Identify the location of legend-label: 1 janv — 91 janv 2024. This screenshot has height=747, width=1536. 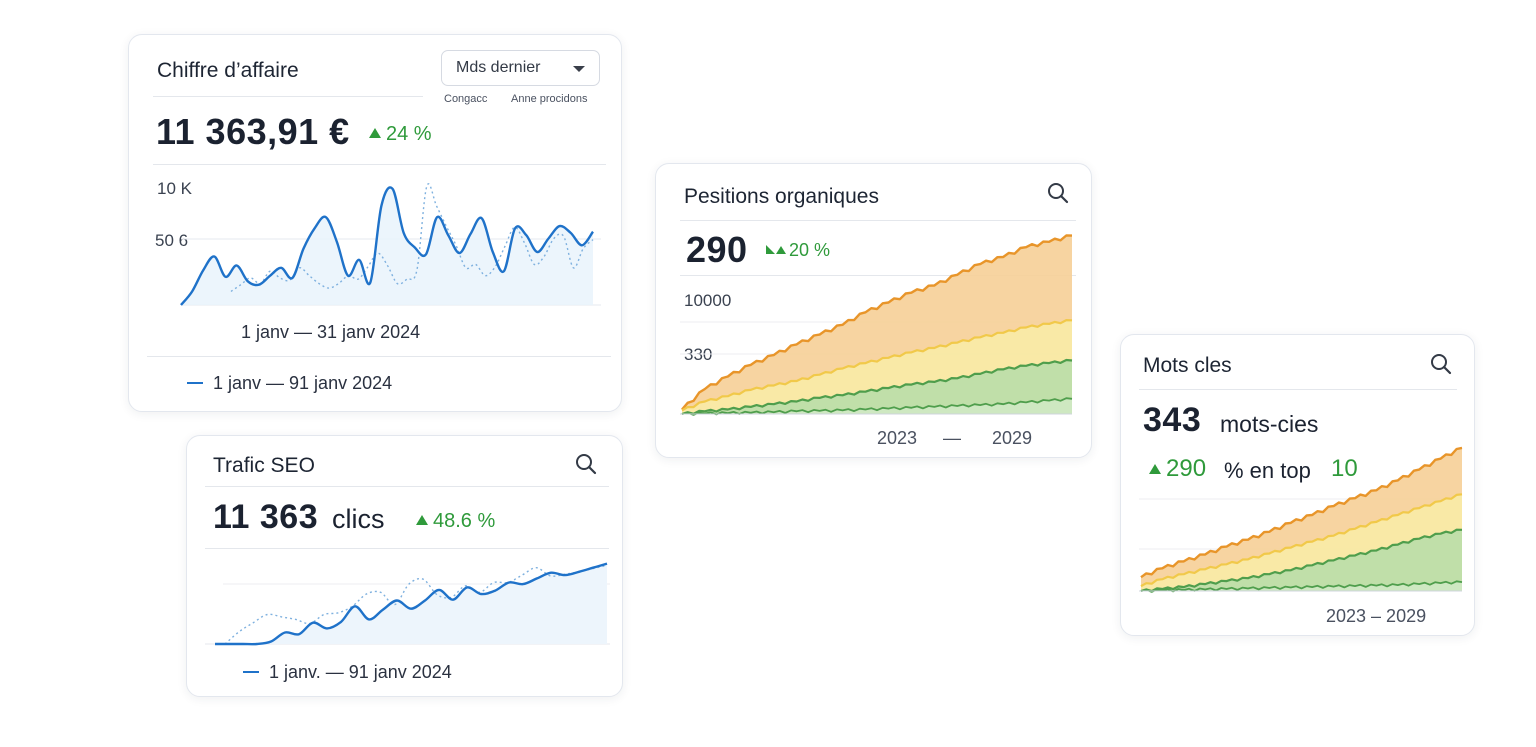
(303, 383).